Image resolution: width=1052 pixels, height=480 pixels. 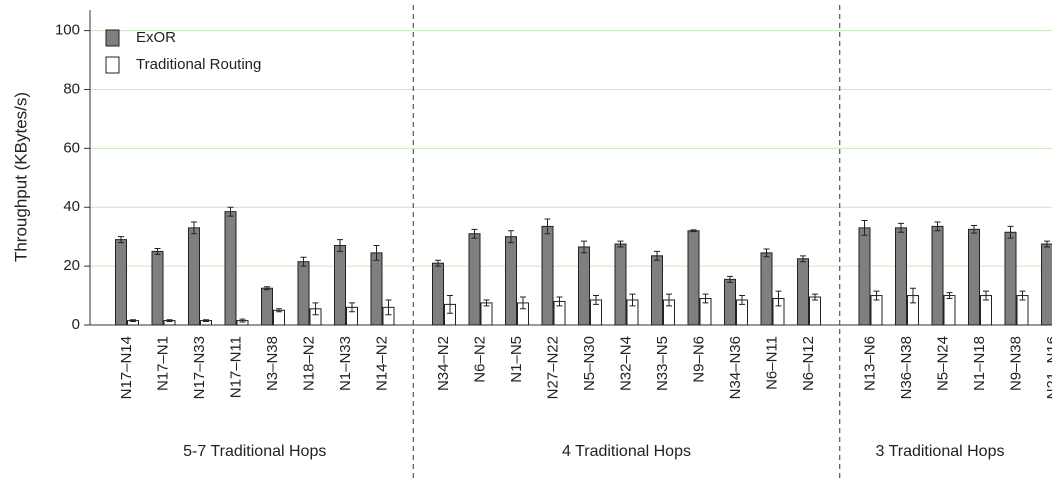 I want to click on x-tick-label: N1–N5, so click(x=516, y=359).